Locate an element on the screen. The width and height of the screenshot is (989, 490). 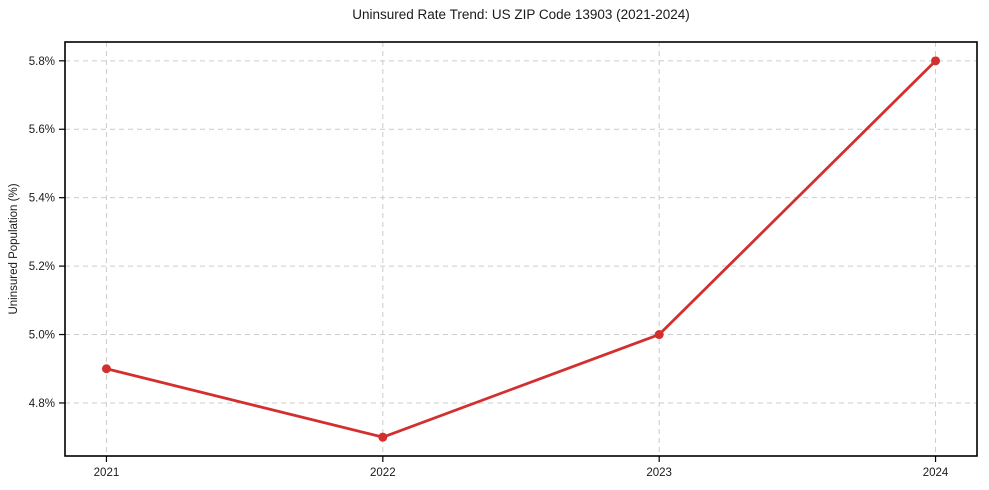
y-tick-label: 5.6% is located at coordinates (42, 130).